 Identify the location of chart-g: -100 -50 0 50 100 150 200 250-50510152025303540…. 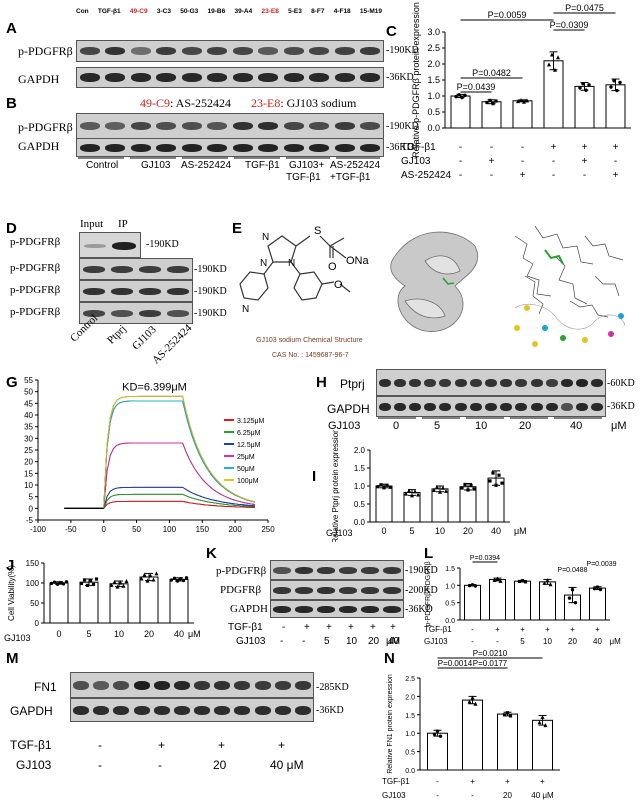
(149, 455).